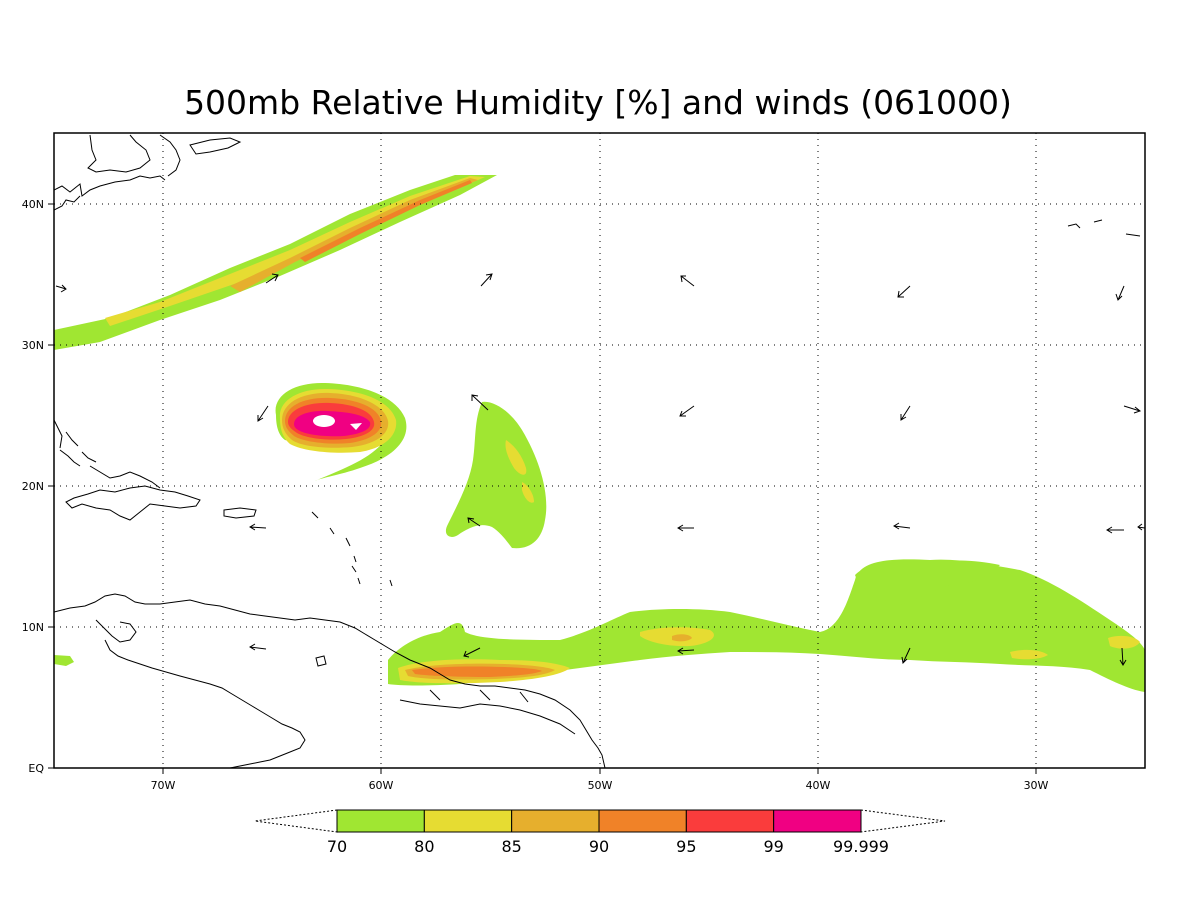 The image size is (1200, 900). What do you see at coordinates (496, 475) in the screenshot?
I see `humidity-crescent` at bounding box center [496, 475].